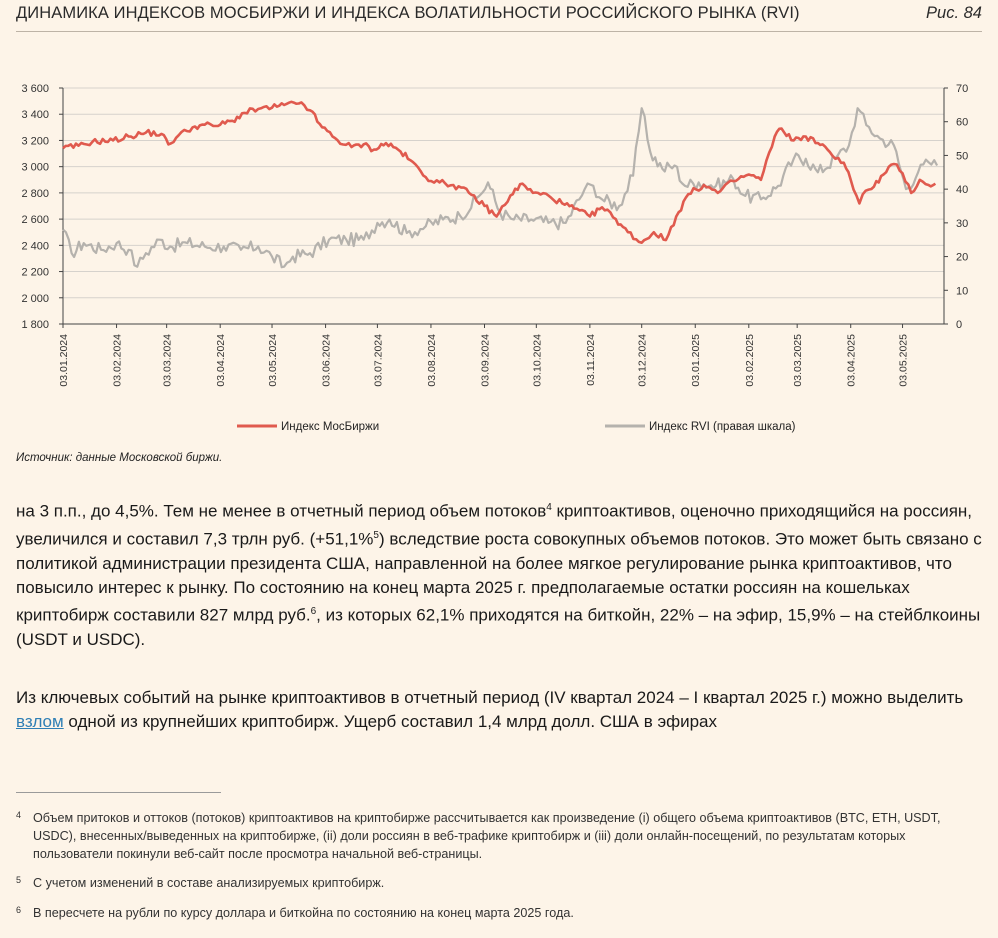 The width and height of the screenshot is (998, 938). I want to click on x-tick-label: 03.10.2024, so click(537, 360).